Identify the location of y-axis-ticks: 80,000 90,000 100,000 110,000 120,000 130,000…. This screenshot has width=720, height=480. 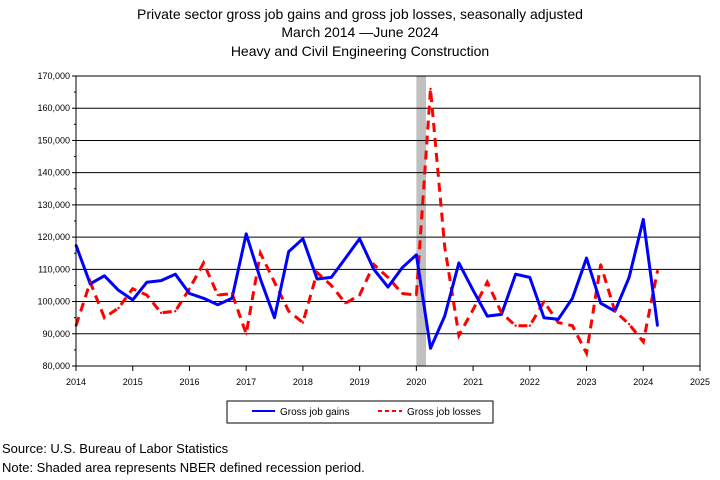
(56, 221).